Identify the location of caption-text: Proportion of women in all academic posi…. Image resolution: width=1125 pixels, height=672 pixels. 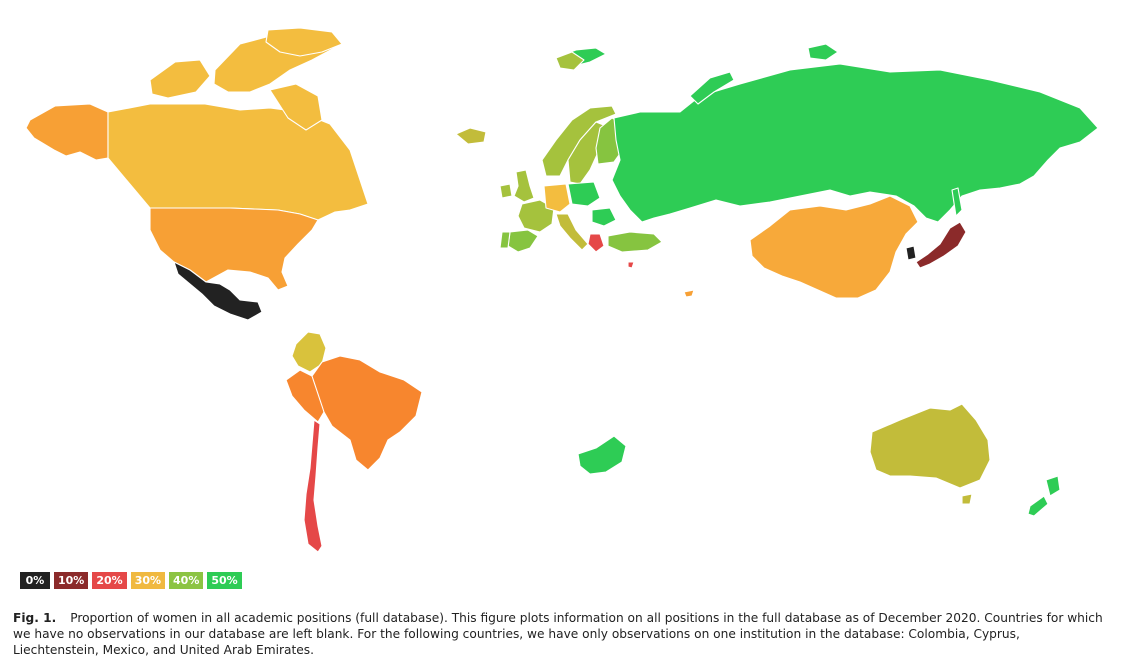
(558, 634).